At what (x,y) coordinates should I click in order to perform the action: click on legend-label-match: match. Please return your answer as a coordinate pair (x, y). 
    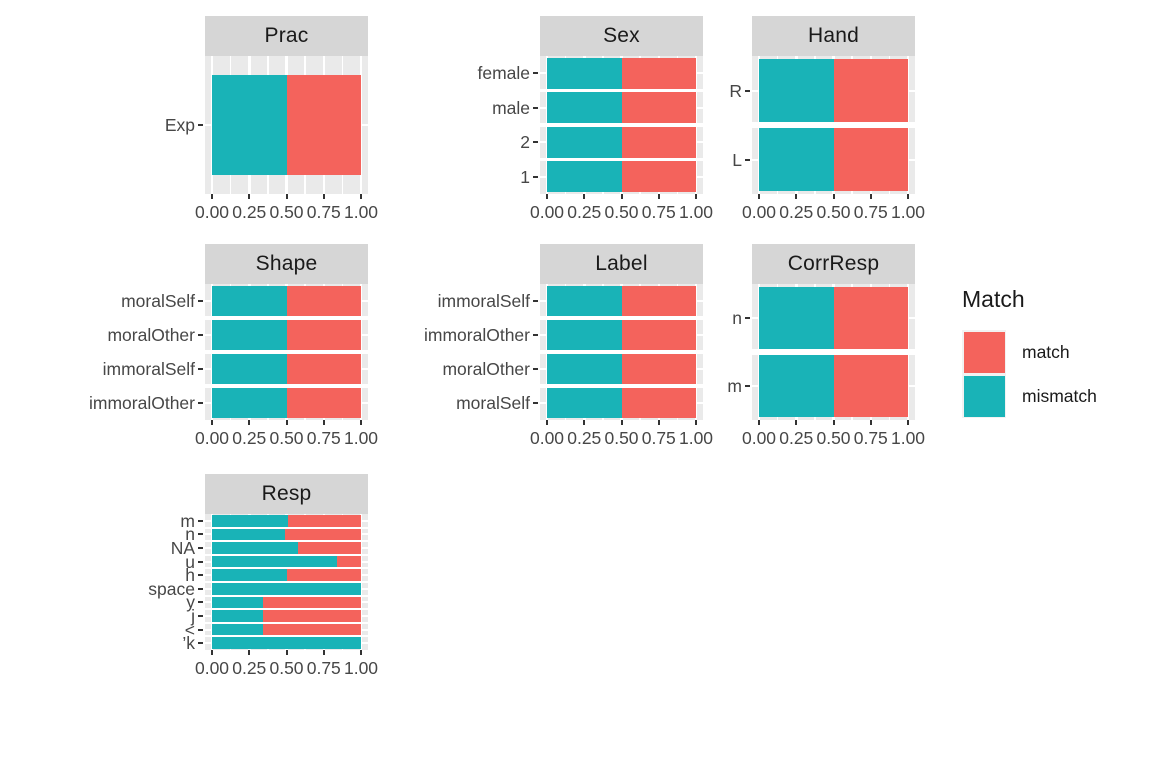
    Looking at the image, I should click on (1046, 352).